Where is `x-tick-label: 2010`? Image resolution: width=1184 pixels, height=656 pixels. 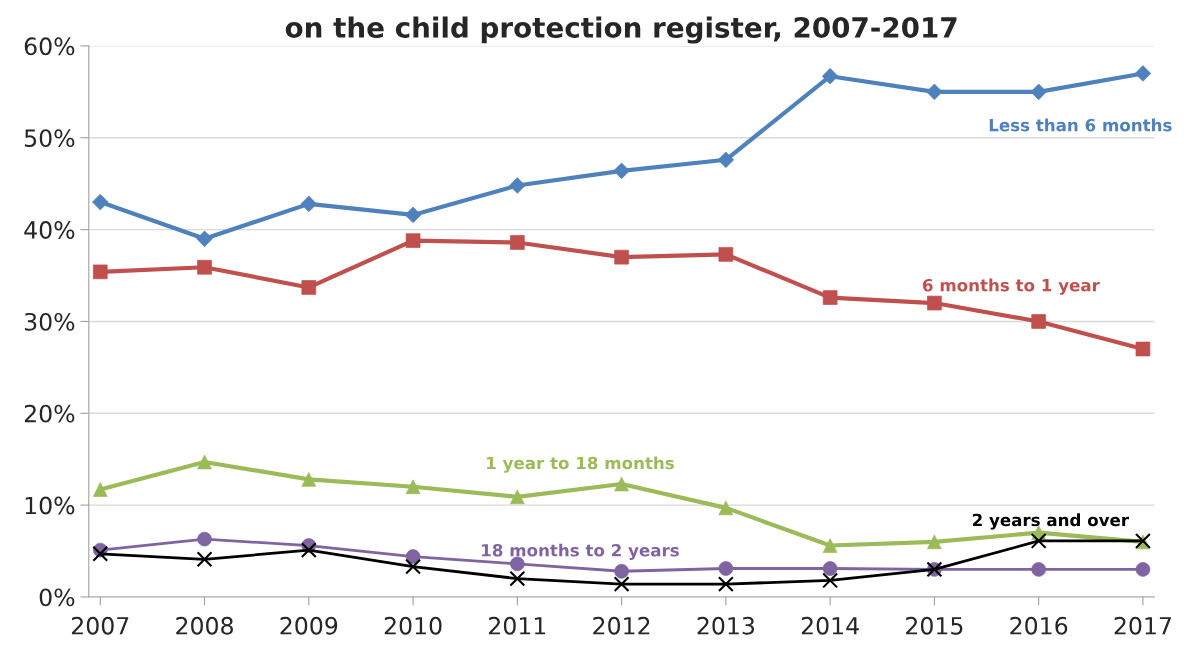 x-tick-label: 2010 is located at coordinates (413, 625).